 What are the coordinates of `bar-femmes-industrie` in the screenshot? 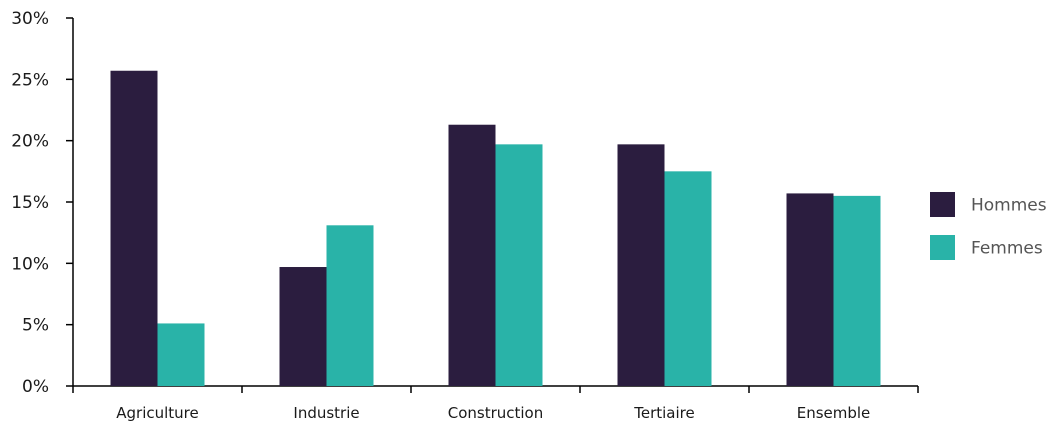 It's located at (350, 305).